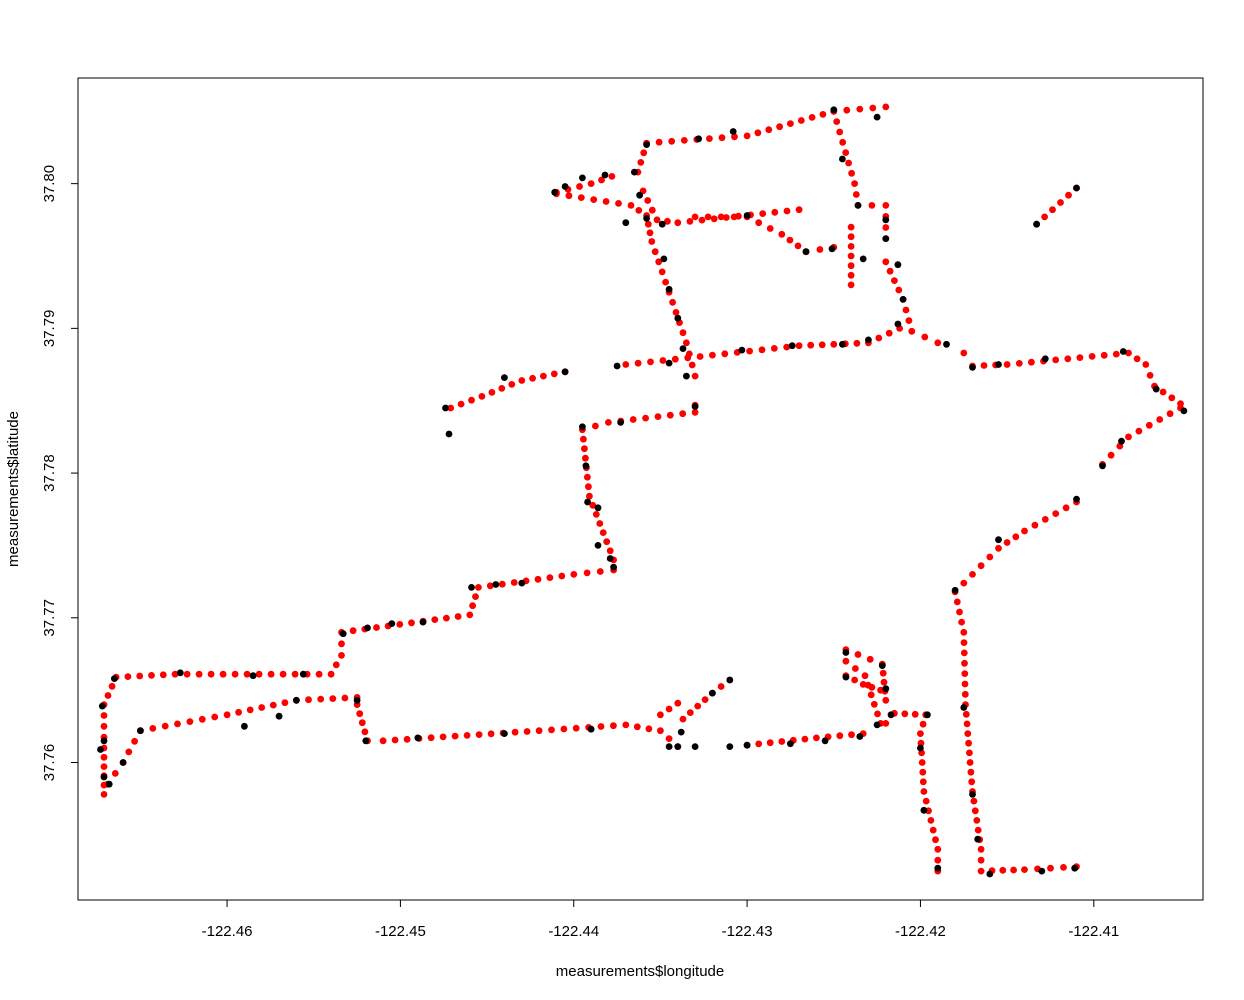 The image size is (1244, 1000). What do you see at coordinates (573, 931) in the screenshot?
I see `x-tick-label: -122.44` at bounding box center [573, 931].